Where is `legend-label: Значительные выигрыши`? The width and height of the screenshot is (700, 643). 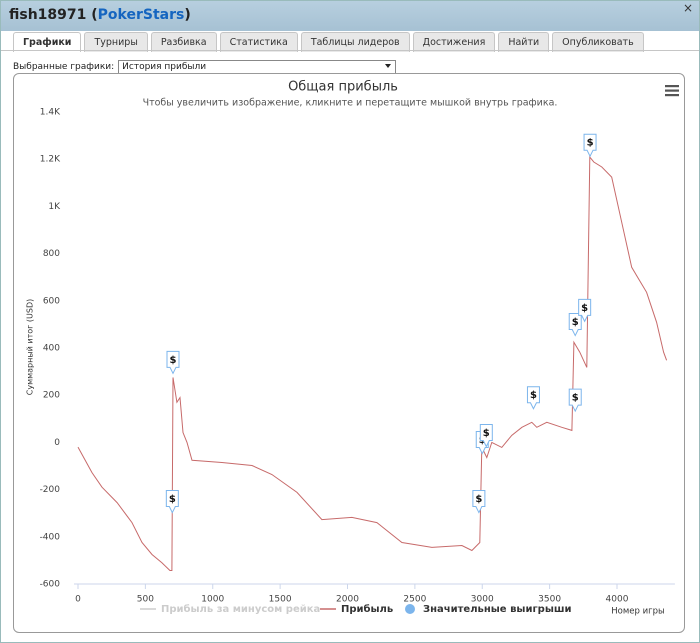 legend-label: Значительные выигрыши is located at coordinates (497, 609).